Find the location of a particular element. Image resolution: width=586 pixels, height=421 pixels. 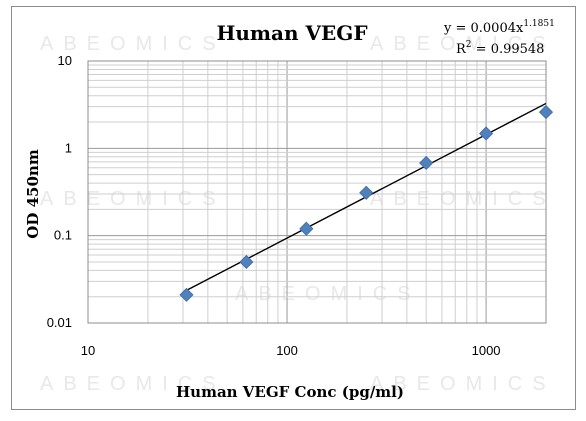

y-tick-label: 1 is located at coordinates (68, 147).